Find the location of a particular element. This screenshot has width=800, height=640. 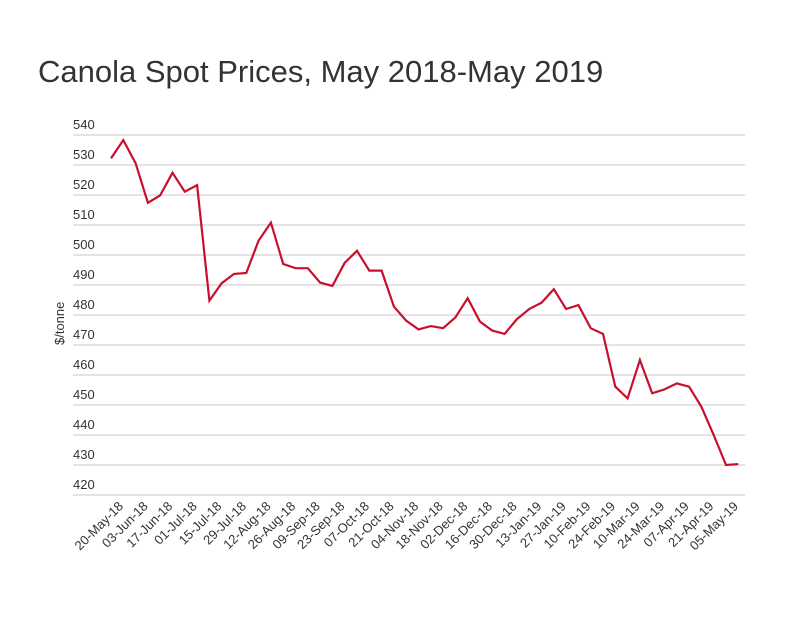

y-tick-label: 530 is located at coordinates (84, 154).